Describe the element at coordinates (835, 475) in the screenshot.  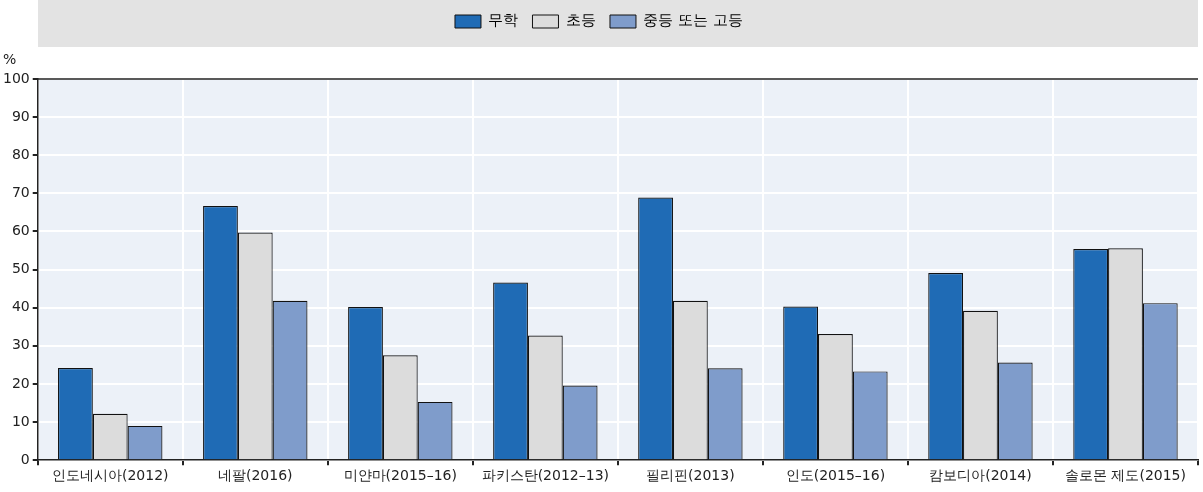
I see `x-tick-label: 인도(2015–16)` at that location.